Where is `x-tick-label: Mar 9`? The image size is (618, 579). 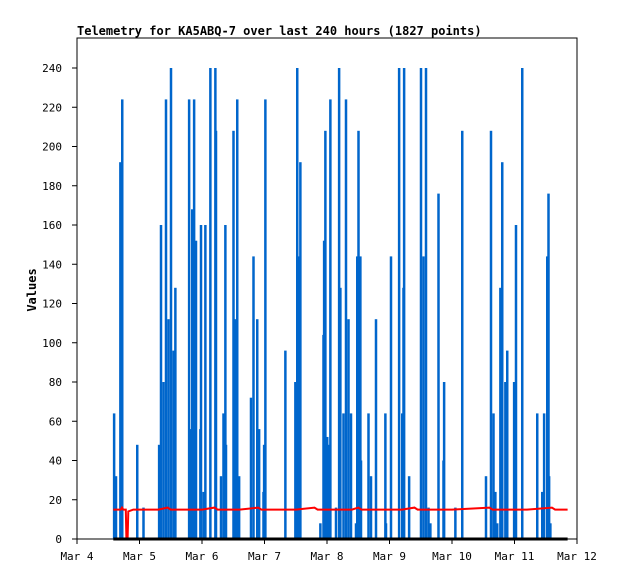 x-tick-label: Mar 9 is located at coordinates (389, 556).